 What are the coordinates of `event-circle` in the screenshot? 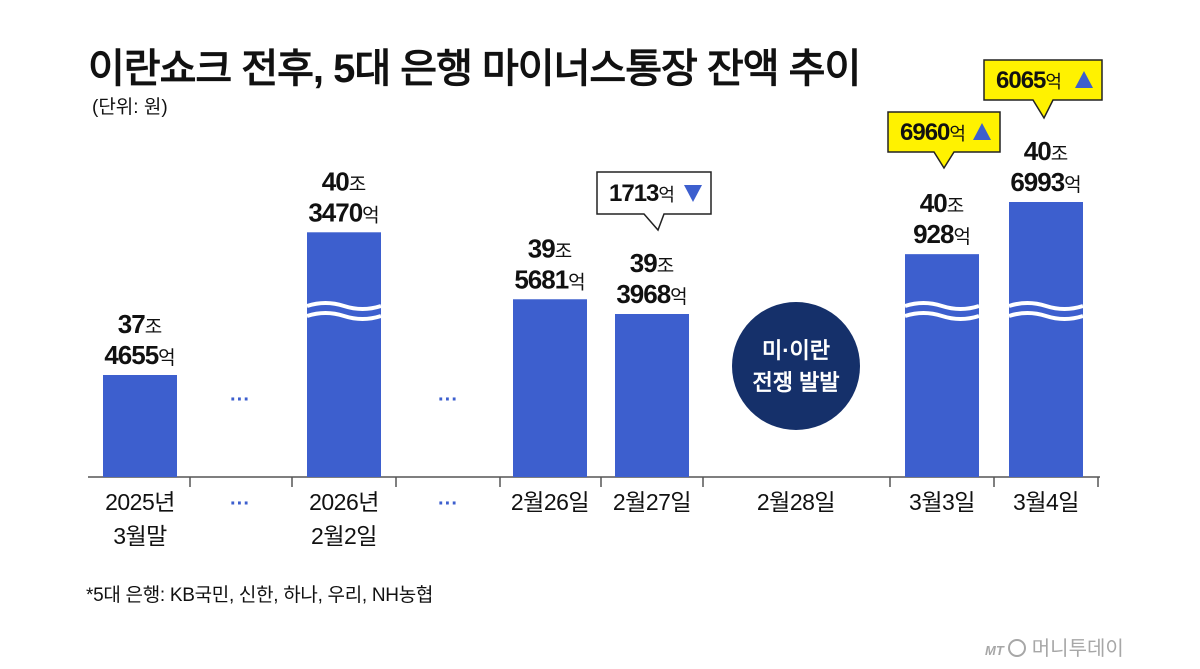 It's located at (796, 366).